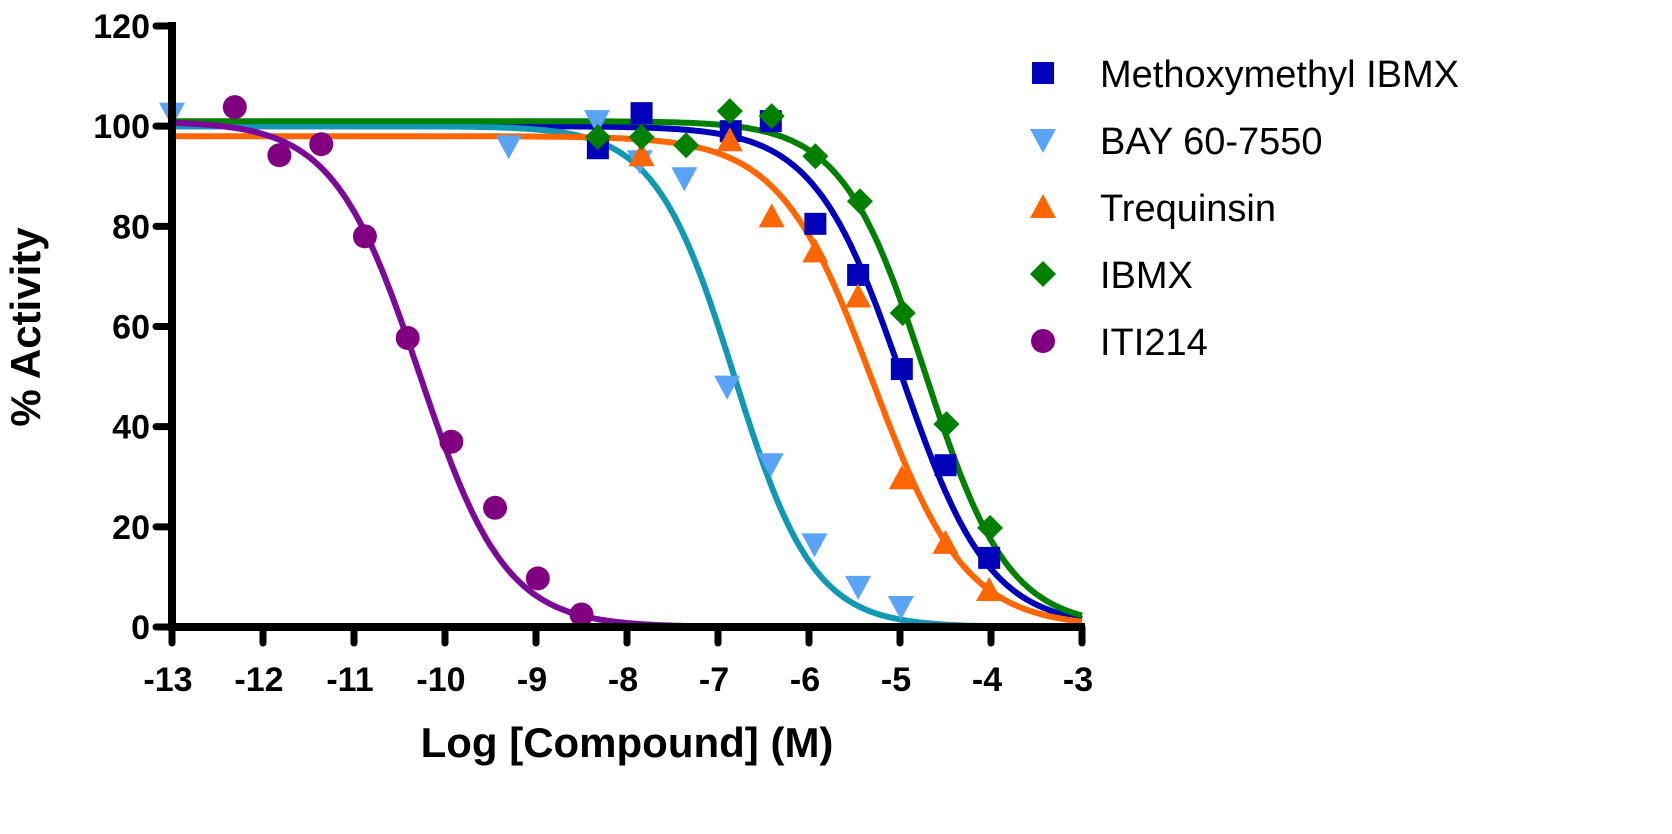 The width and height of the screenshot is (1672, 834). Describe the element at coordinates (714, 680) in the screenshot. I see `x-tick-label: -7` at that location.